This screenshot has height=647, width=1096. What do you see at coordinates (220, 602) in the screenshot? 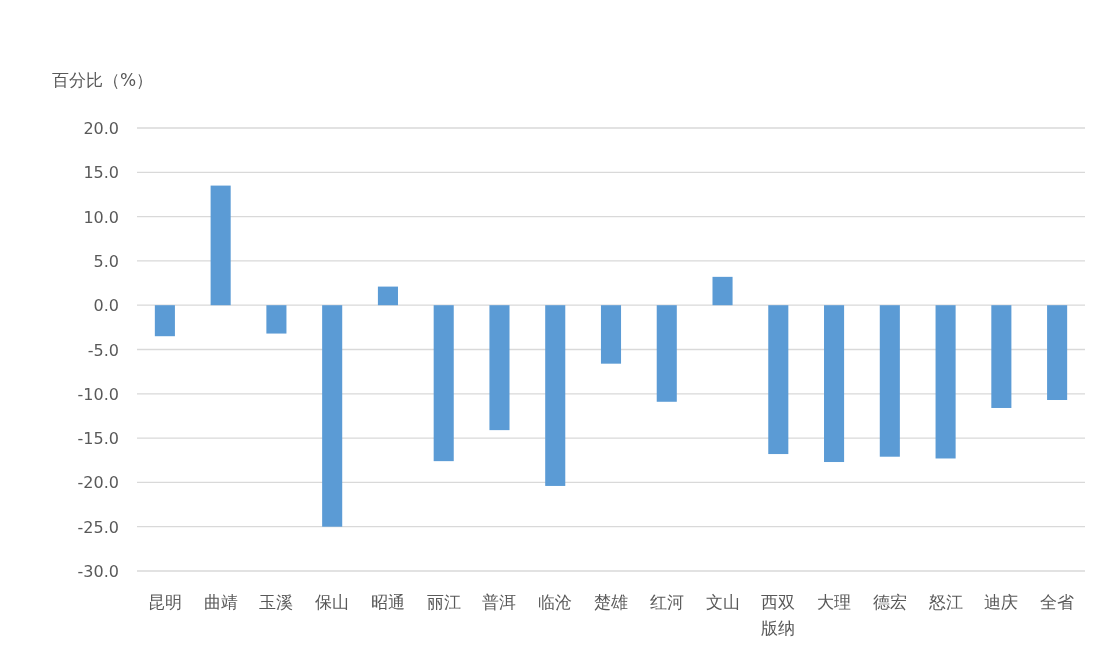
I see `x-tick-label: 曲靖` at bounding box center [220, 602].